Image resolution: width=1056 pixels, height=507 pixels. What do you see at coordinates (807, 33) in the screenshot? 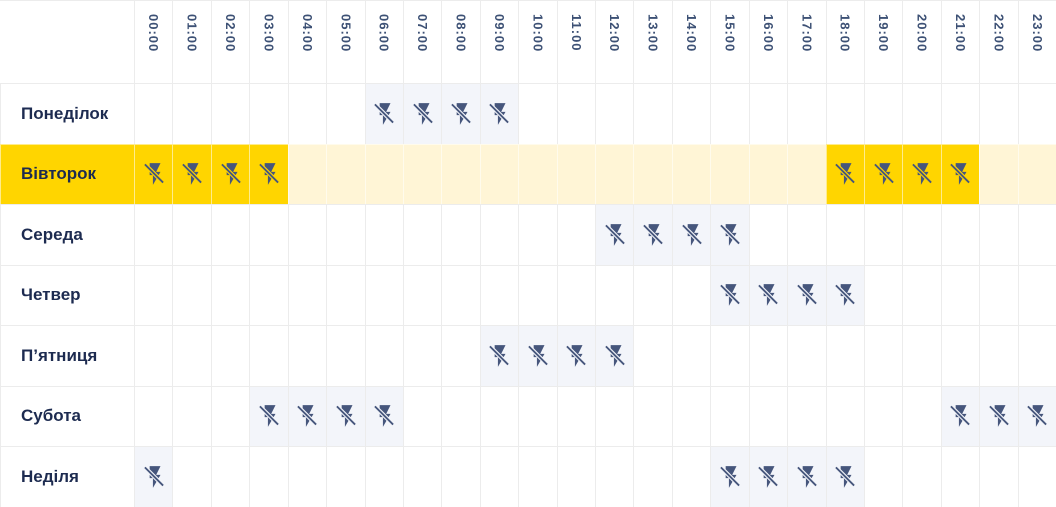
I see `hour-header-label: 17:00` at bounding box center [807, 33].